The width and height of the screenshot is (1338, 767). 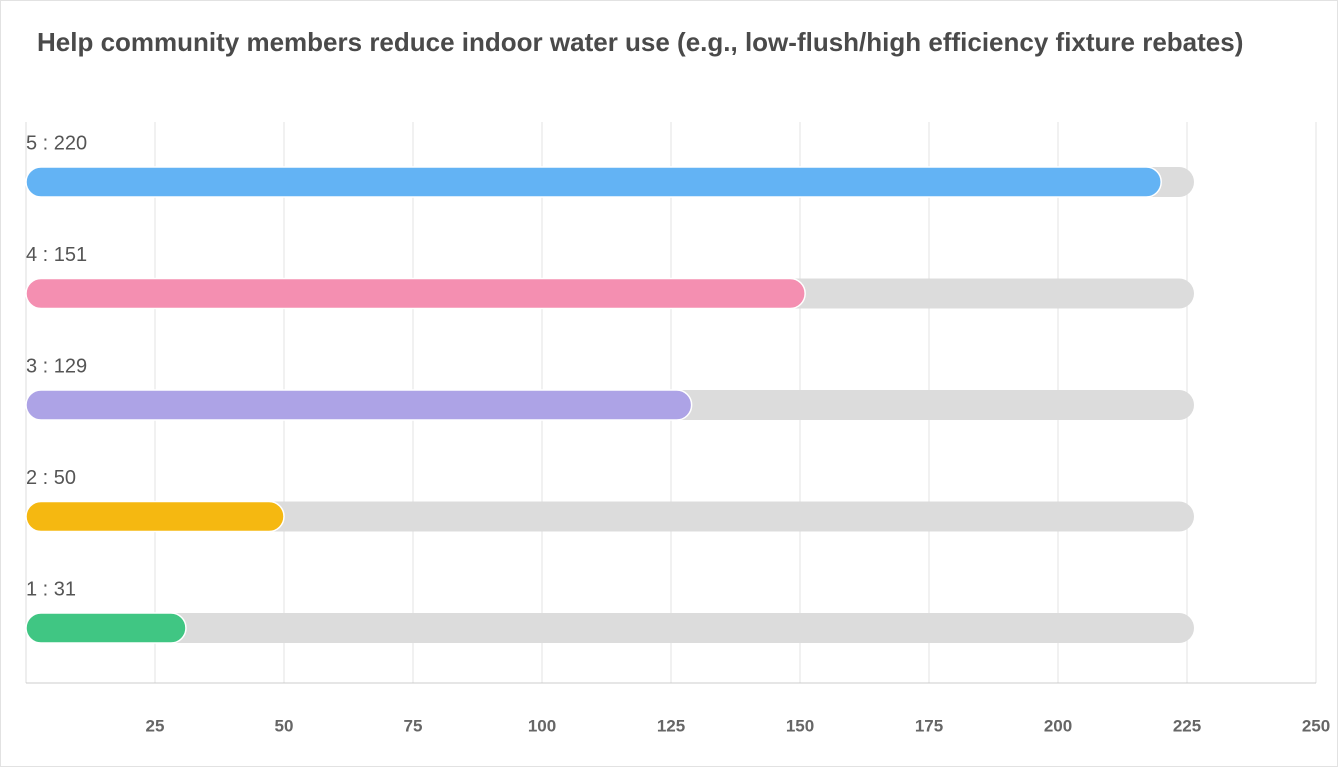 What do you see at coordinates (56, 143) in the screenshot?
I see `bar-label: 5 : 220` at bounding box center [56, 143].